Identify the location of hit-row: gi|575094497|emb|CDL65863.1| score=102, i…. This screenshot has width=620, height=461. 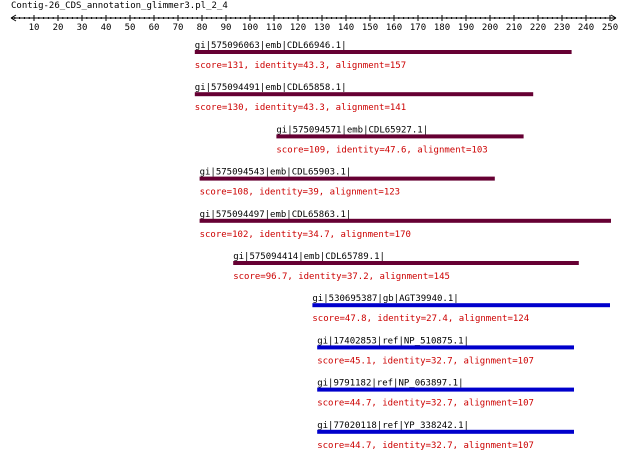
(405, 225).